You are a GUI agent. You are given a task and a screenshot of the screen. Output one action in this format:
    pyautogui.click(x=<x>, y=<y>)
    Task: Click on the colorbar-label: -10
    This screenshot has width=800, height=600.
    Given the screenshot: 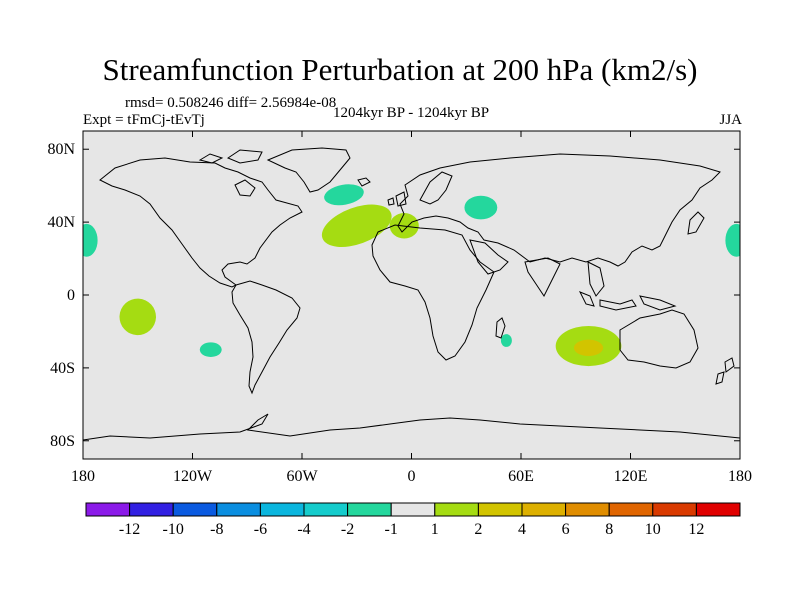 What is the action you would take?
    pyautogui.click(x=173, y=529)
    